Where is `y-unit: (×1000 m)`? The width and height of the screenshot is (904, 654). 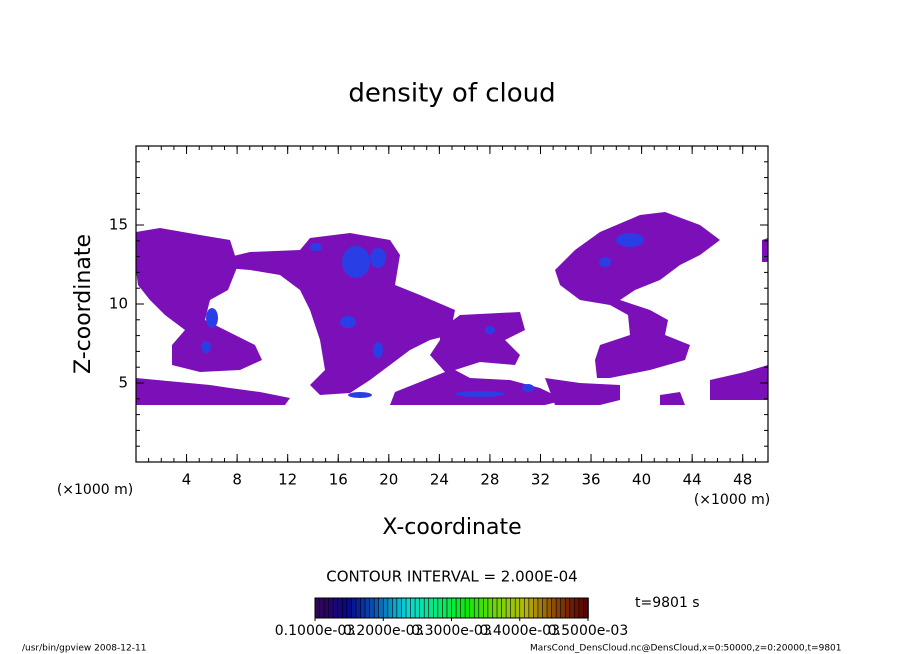 y-unit: (×1000 m) is located at coordinates (95, 490).